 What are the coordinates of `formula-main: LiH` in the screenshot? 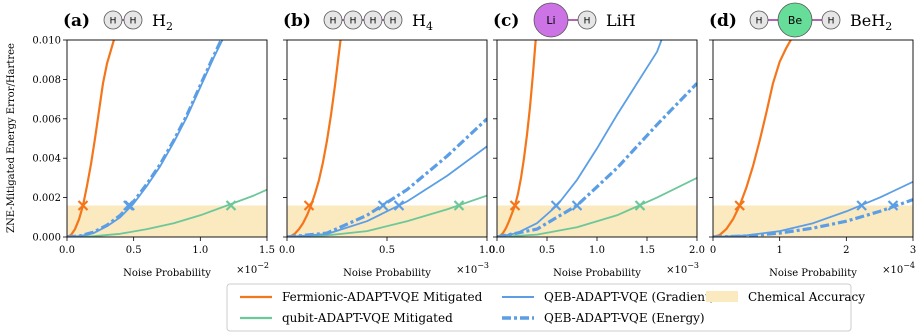 It's located at (621, 20).